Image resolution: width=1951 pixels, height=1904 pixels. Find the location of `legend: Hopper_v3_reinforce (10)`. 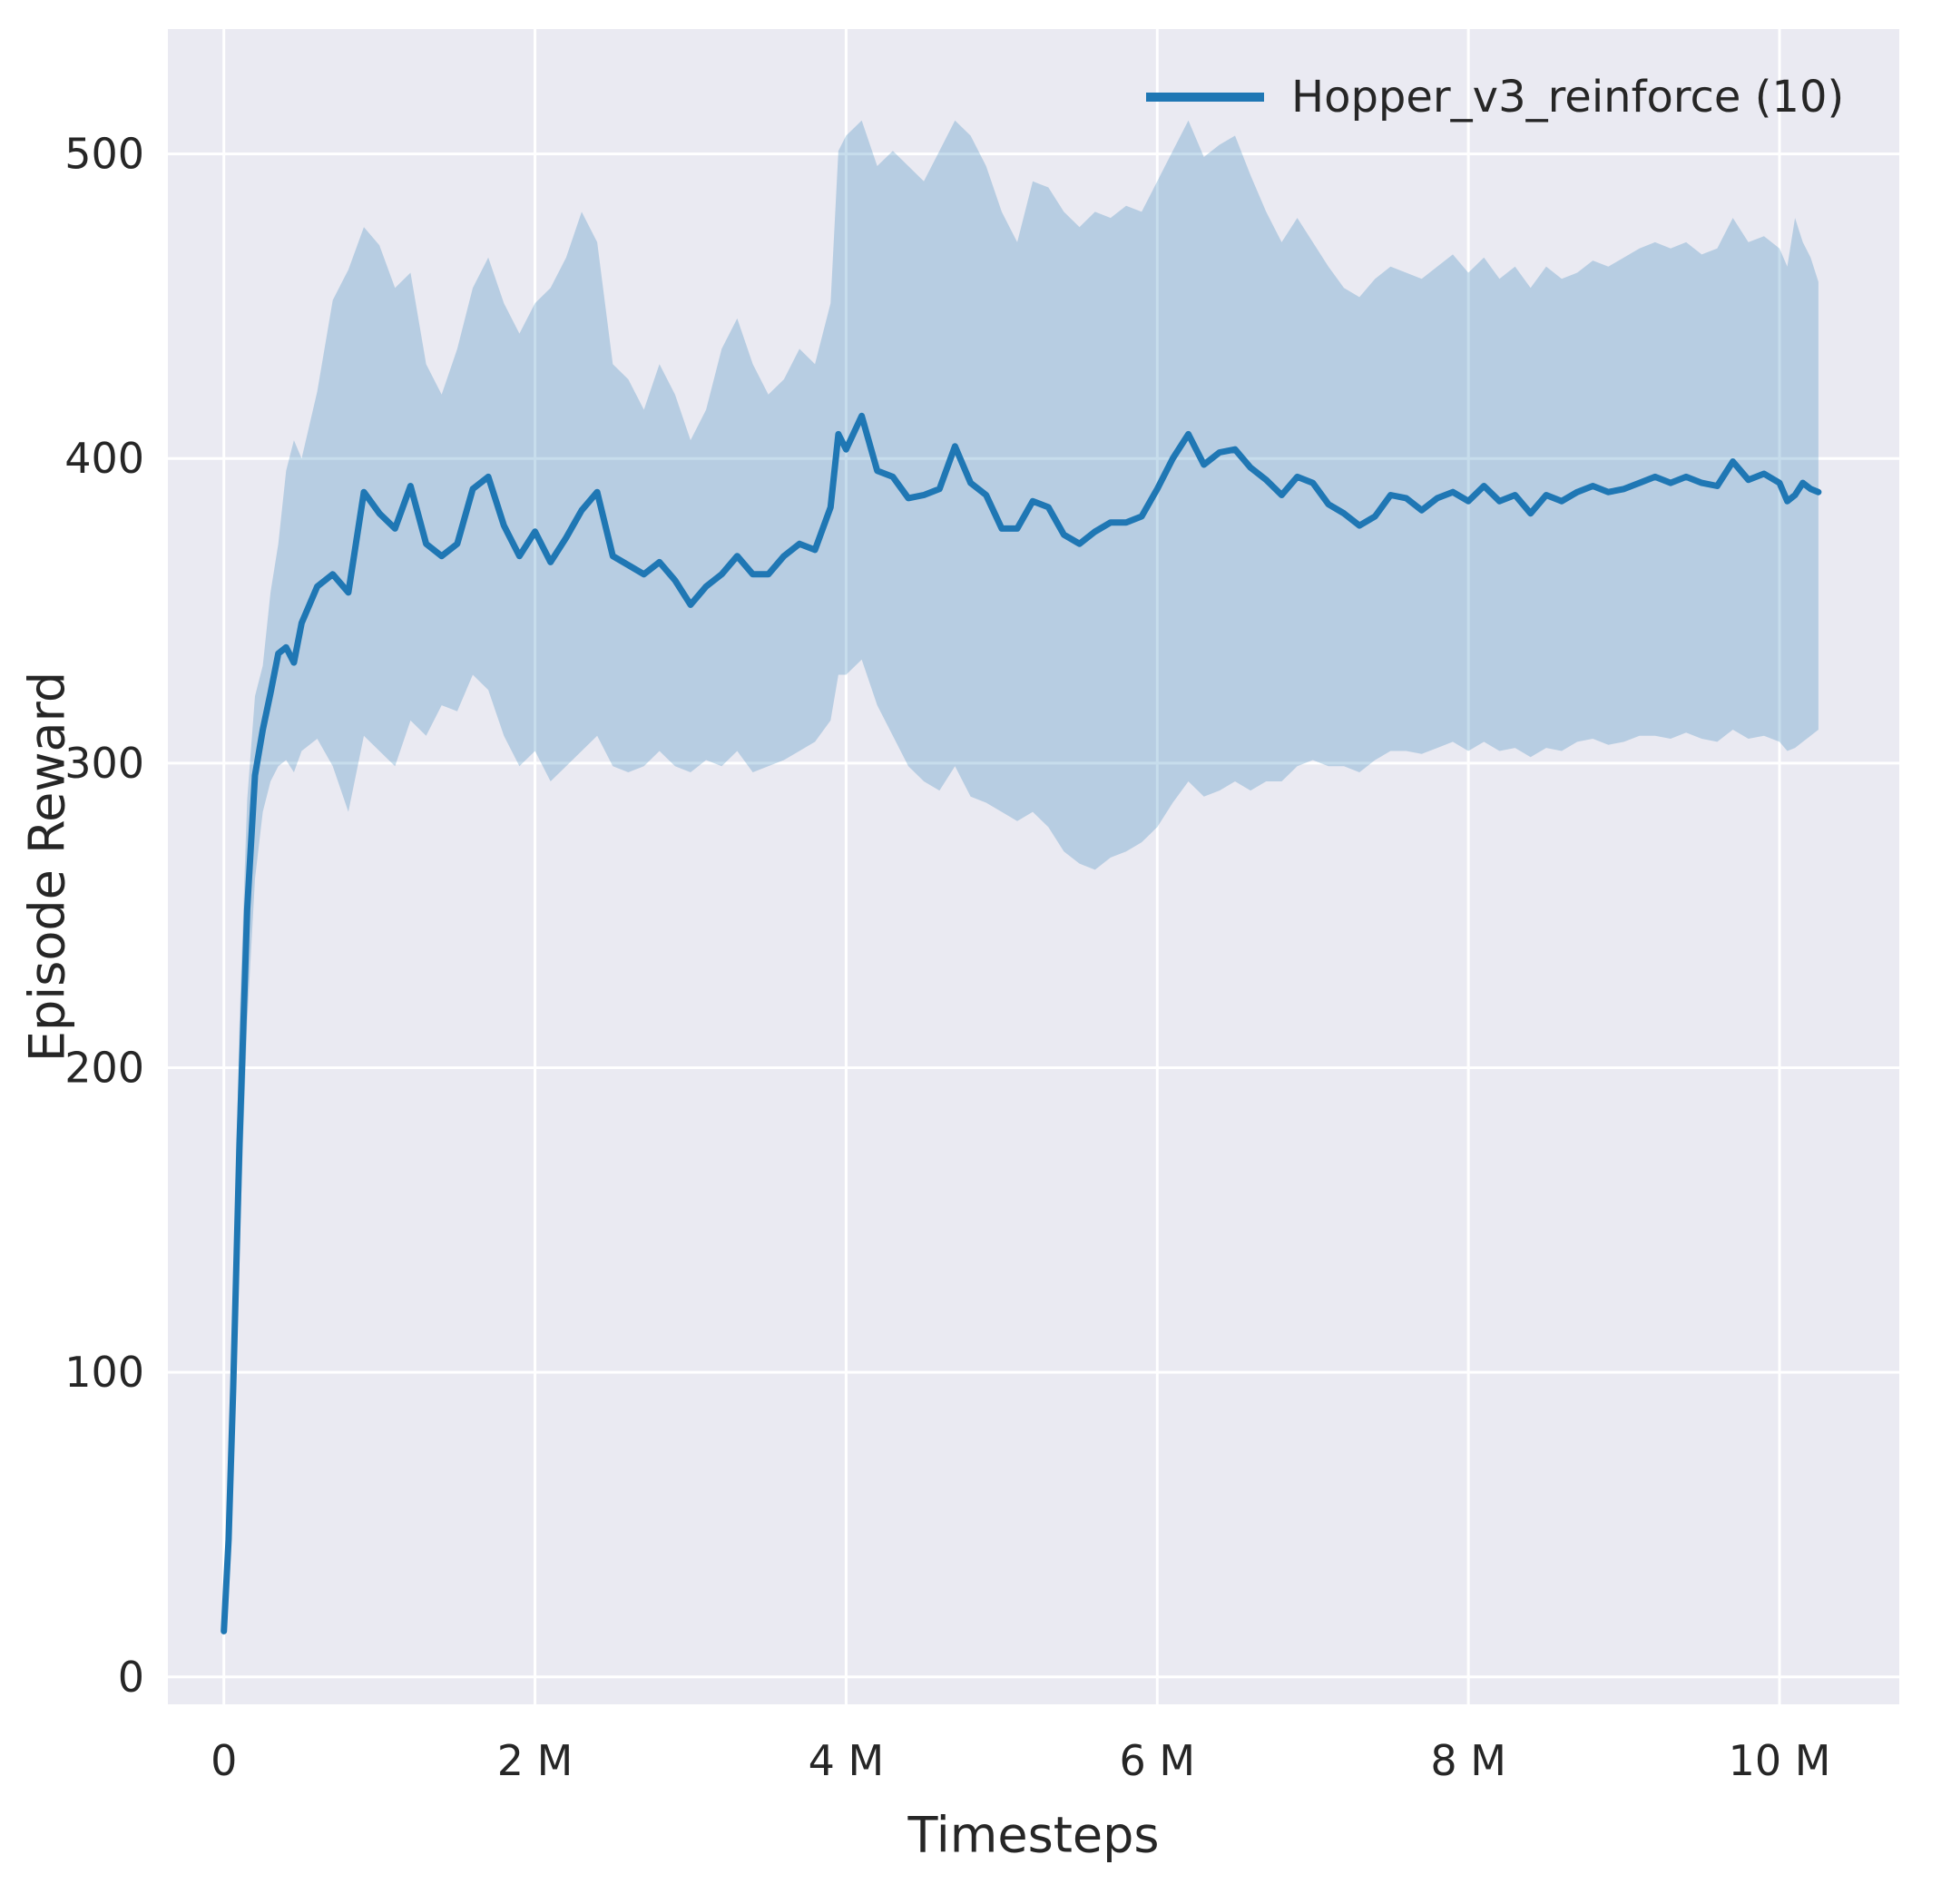

legend: Hopper_v3_reinforce (10) is located at coordinates (1495, 97).